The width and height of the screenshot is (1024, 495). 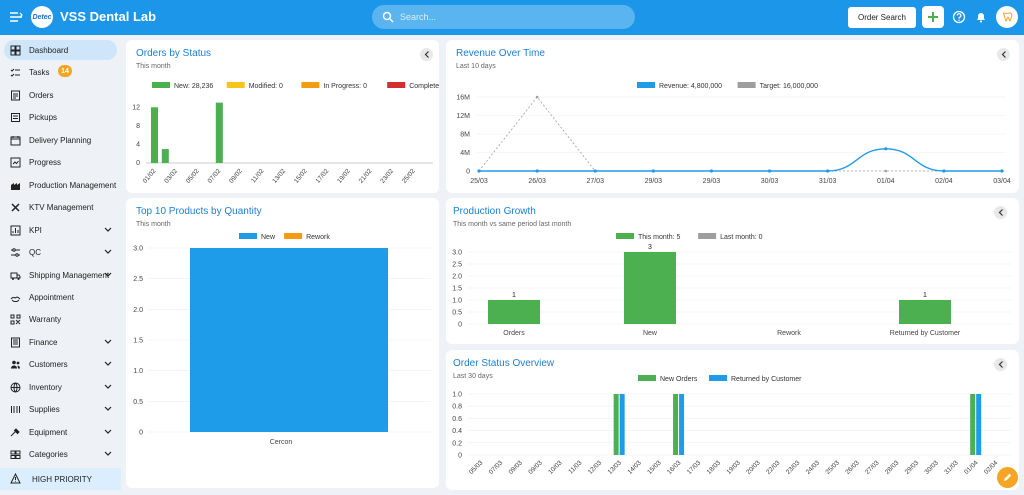 What do you see at coordinates (625, 236) in the screenshot?
I see `legend-swatch` at bounding box center [625, 236].